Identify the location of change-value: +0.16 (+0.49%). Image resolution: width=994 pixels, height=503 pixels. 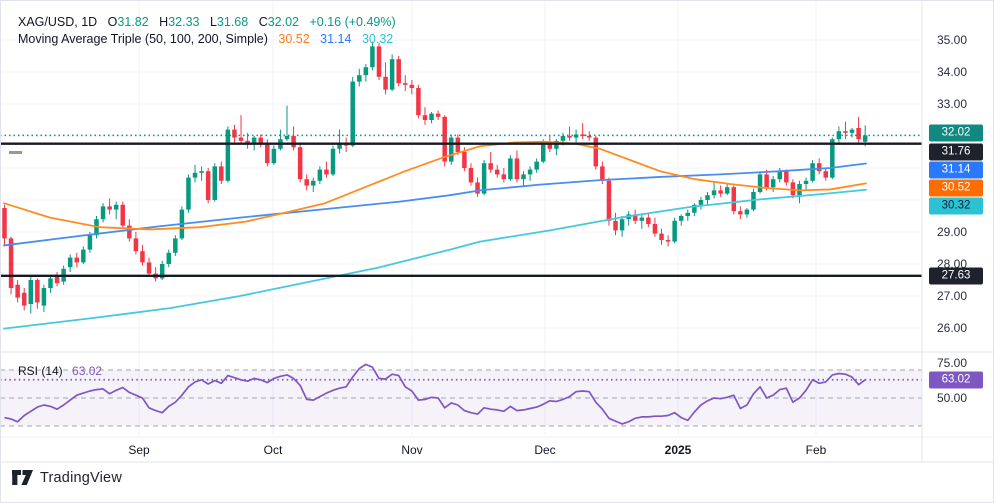
(352, 22).